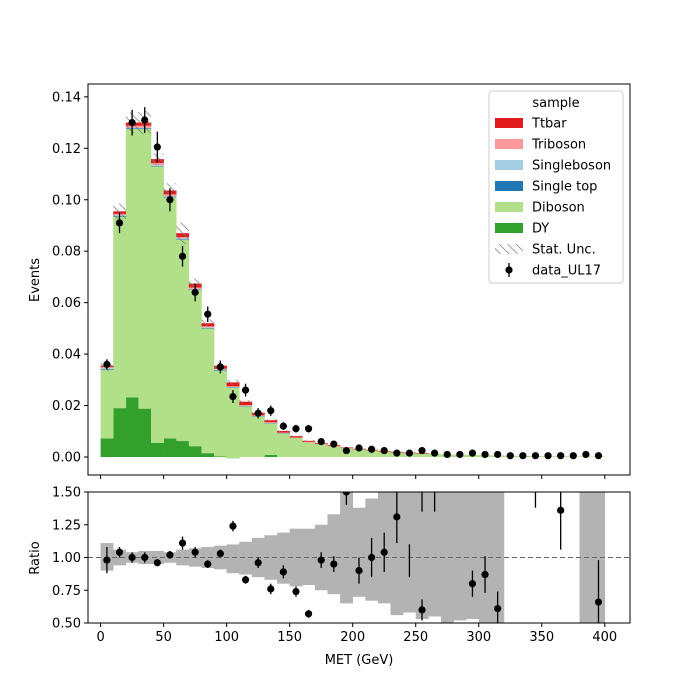  I want to click on ratio-y-ticks: 0.50 0.75 1.00 1.25 1.50, so click(70, 559).